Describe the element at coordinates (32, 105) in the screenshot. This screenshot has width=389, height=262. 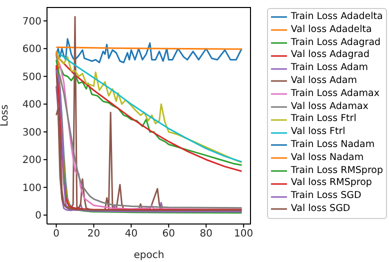
I see `y-tick-label: 400` at that location.